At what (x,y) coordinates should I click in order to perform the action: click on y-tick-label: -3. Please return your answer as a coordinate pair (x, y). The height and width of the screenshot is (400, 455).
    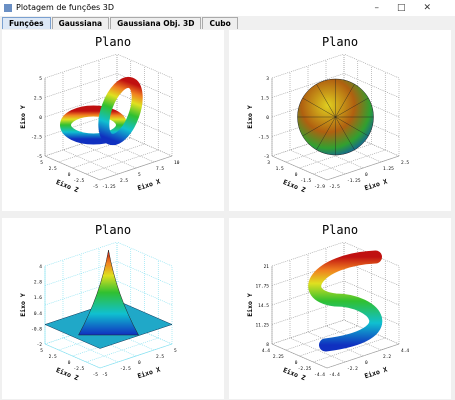
    Looking at the image, I should click on (267, 157).